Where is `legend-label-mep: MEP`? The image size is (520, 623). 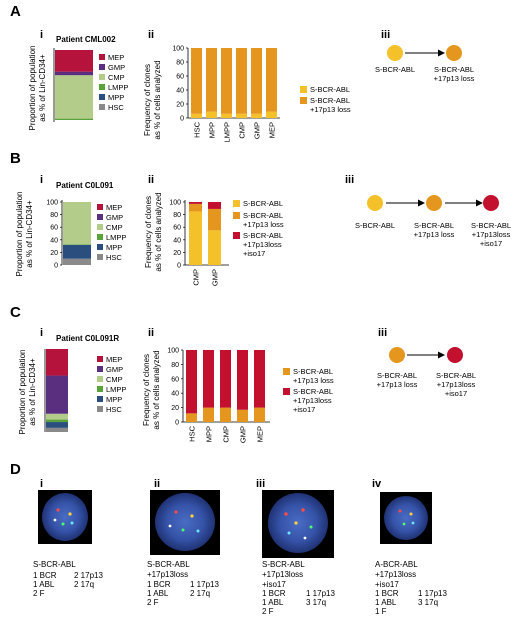 legend-label-mep: MEP is located at coordinates (114, 207).